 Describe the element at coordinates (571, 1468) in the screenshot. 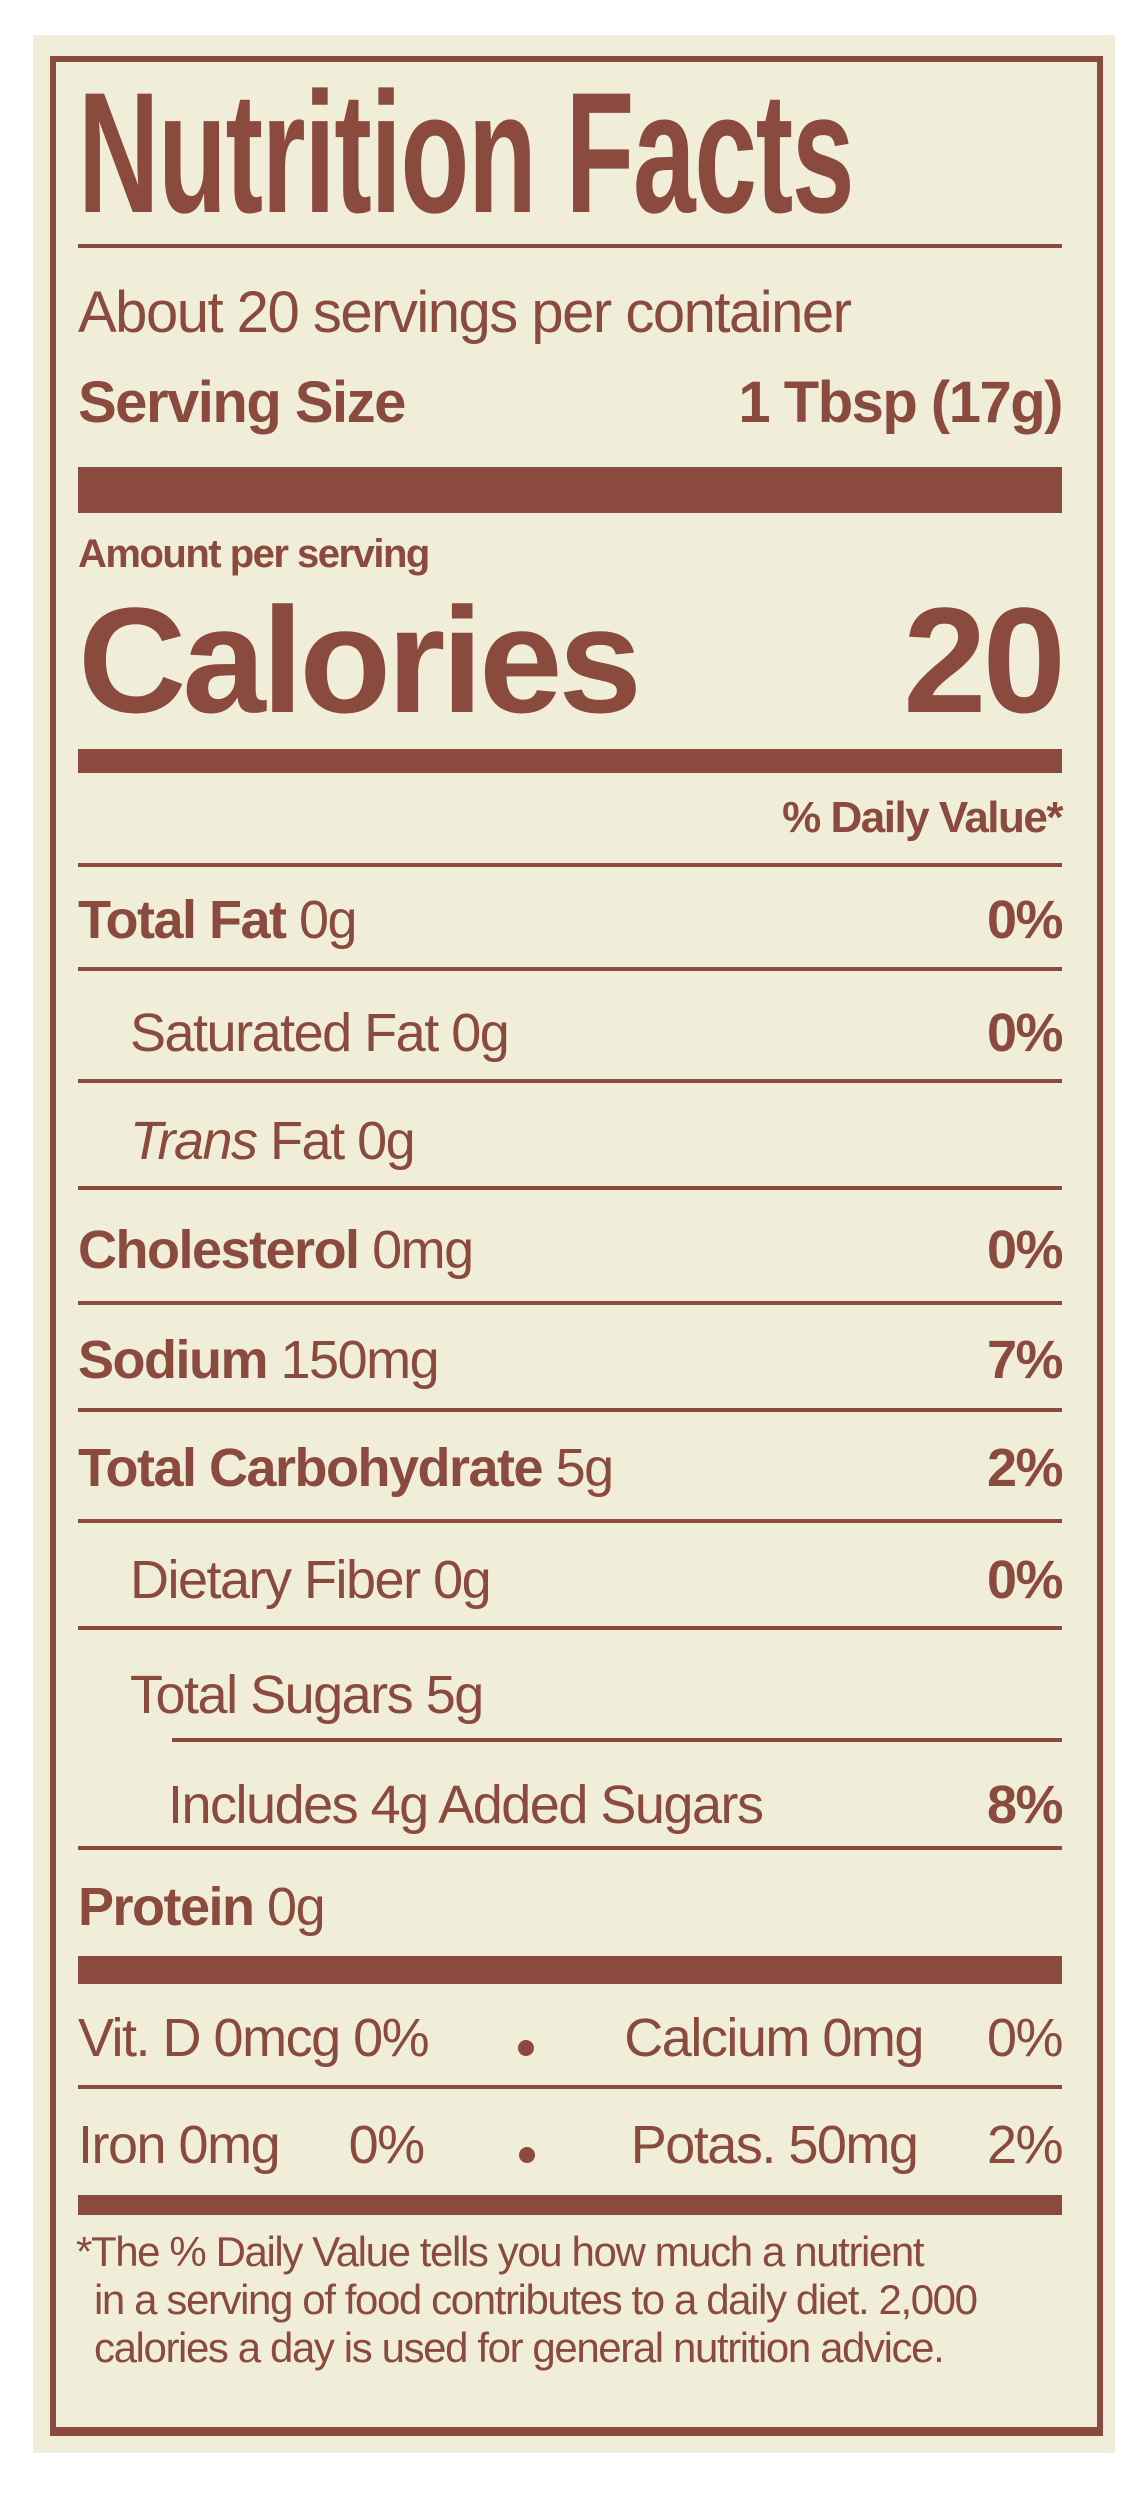

I see `nutrient-row-total-carbohydrate: Total Carbohydrate 5g 2%` at that location.